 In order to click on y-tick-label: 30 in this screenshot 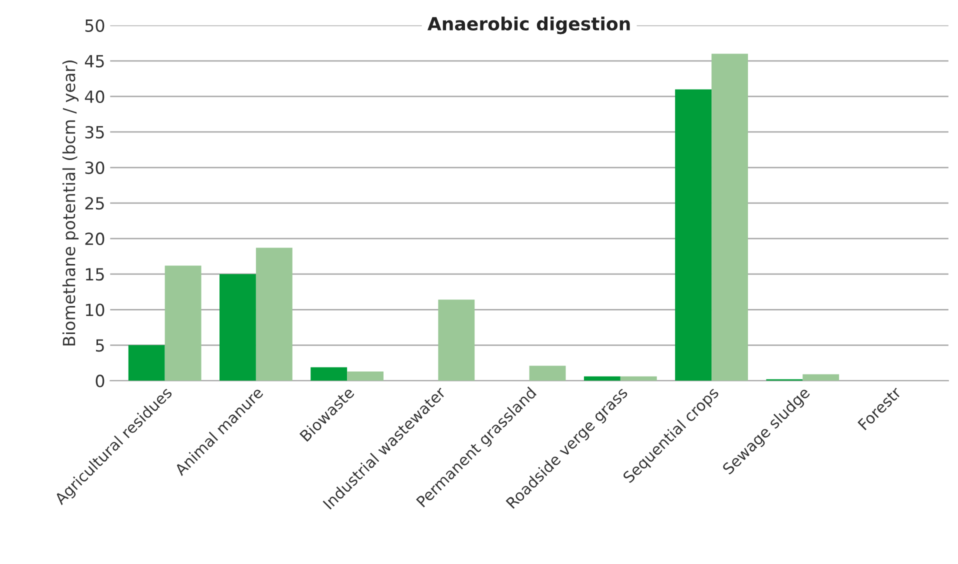, I will do `click(94, 167)`.